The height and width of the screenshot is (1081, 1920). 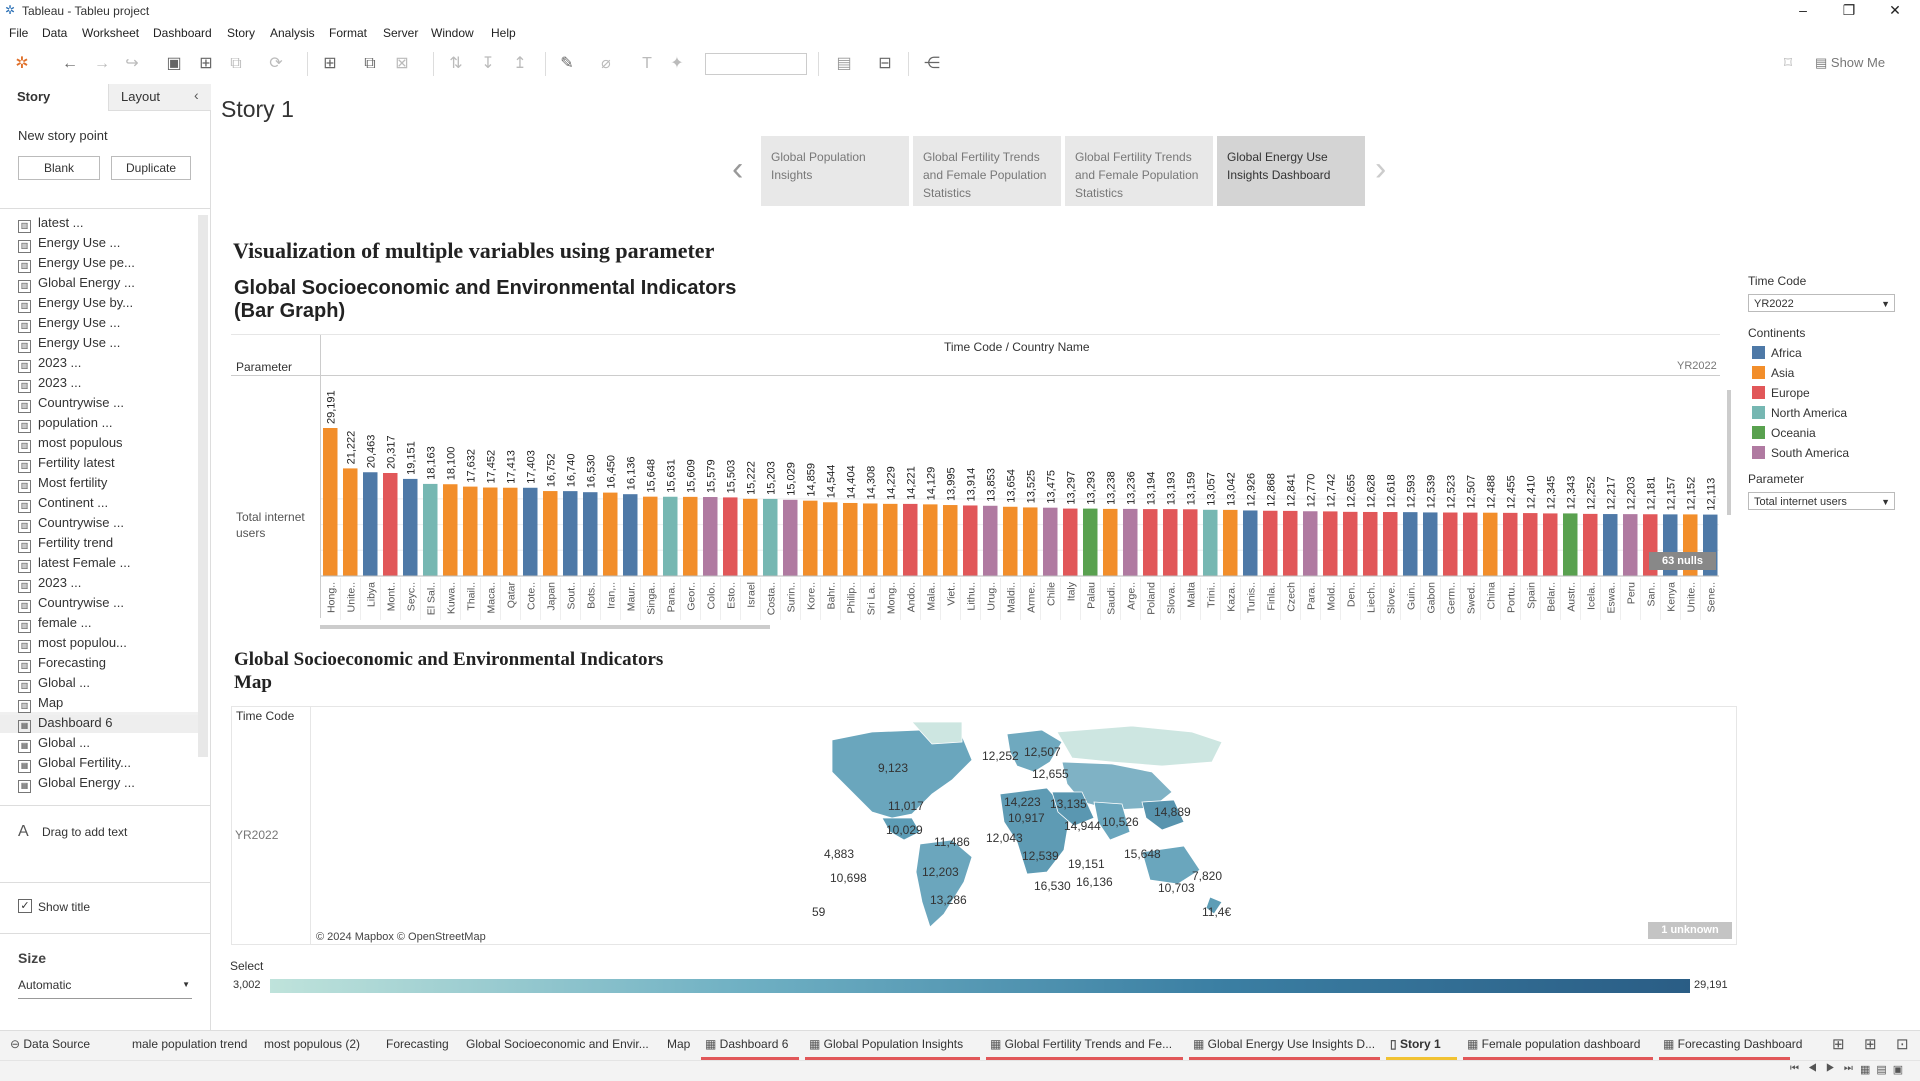 I want to click on sheet-list-item: ▥ most populous, so click(x=70, y=444).